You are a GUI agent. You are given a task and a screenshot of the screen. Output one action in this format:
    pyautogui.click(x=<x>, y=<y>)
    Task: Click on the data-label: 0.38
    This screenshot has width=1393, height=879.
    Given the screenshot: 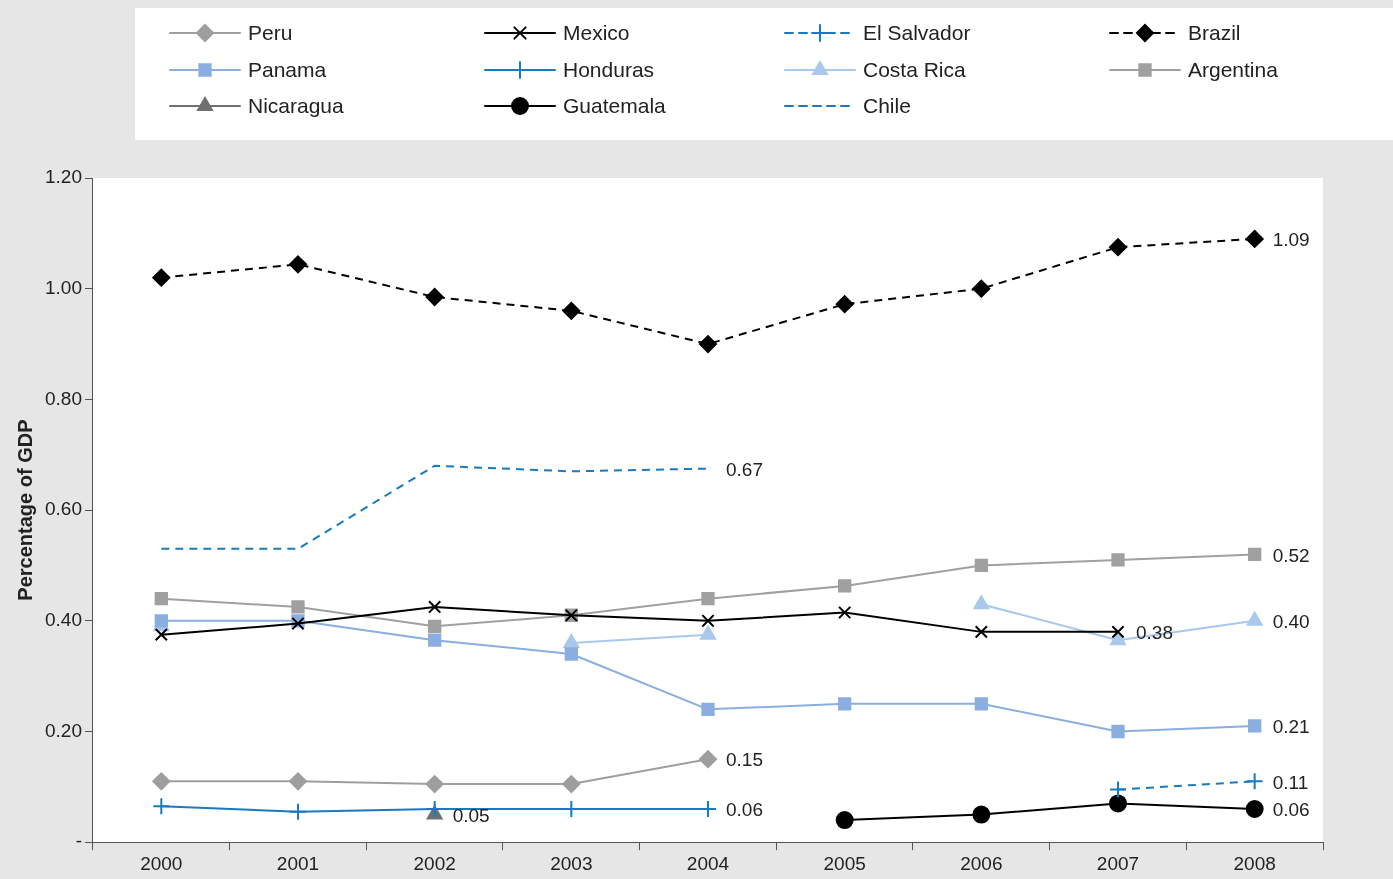 What is the action you would take?
    pyautogui.click(x=1154, y=633)
    